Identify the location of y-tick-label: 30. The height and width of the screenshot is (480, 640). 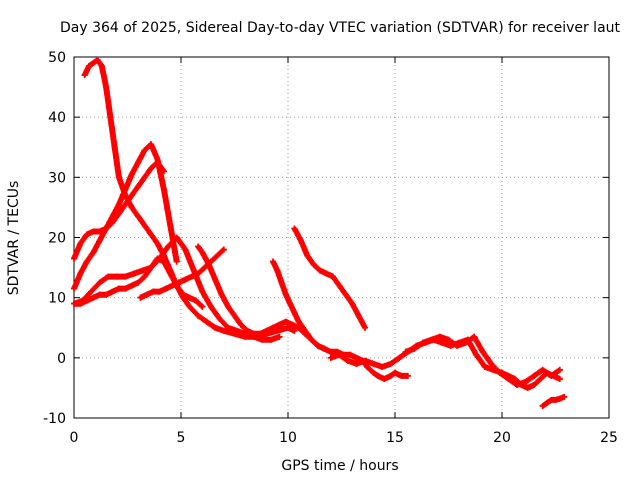
(57, 178).